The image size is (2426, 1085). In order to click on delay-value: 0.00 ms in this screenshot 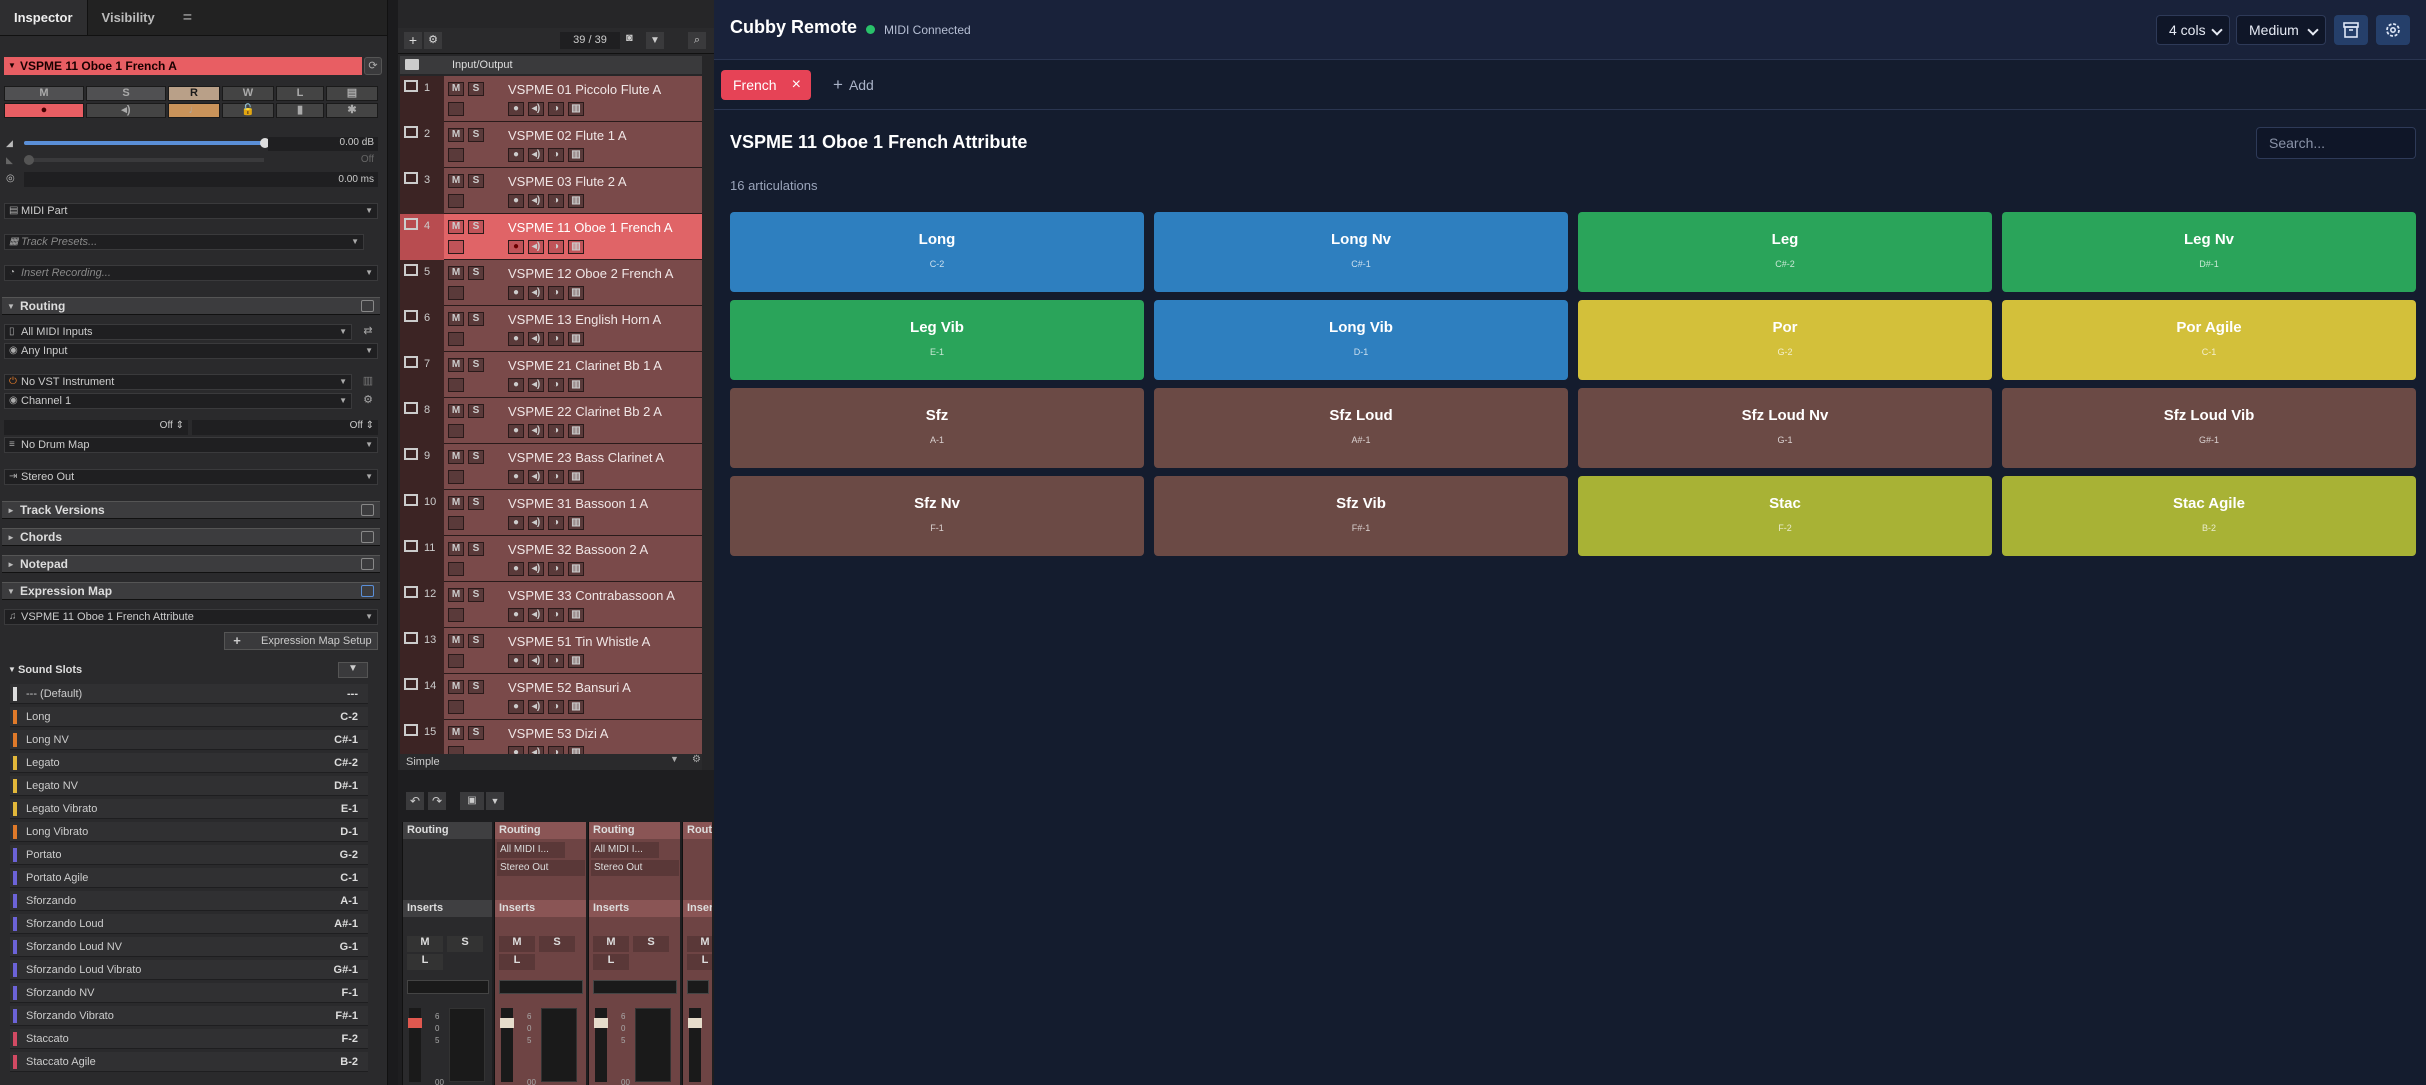, I will do `click(201, 179)`.